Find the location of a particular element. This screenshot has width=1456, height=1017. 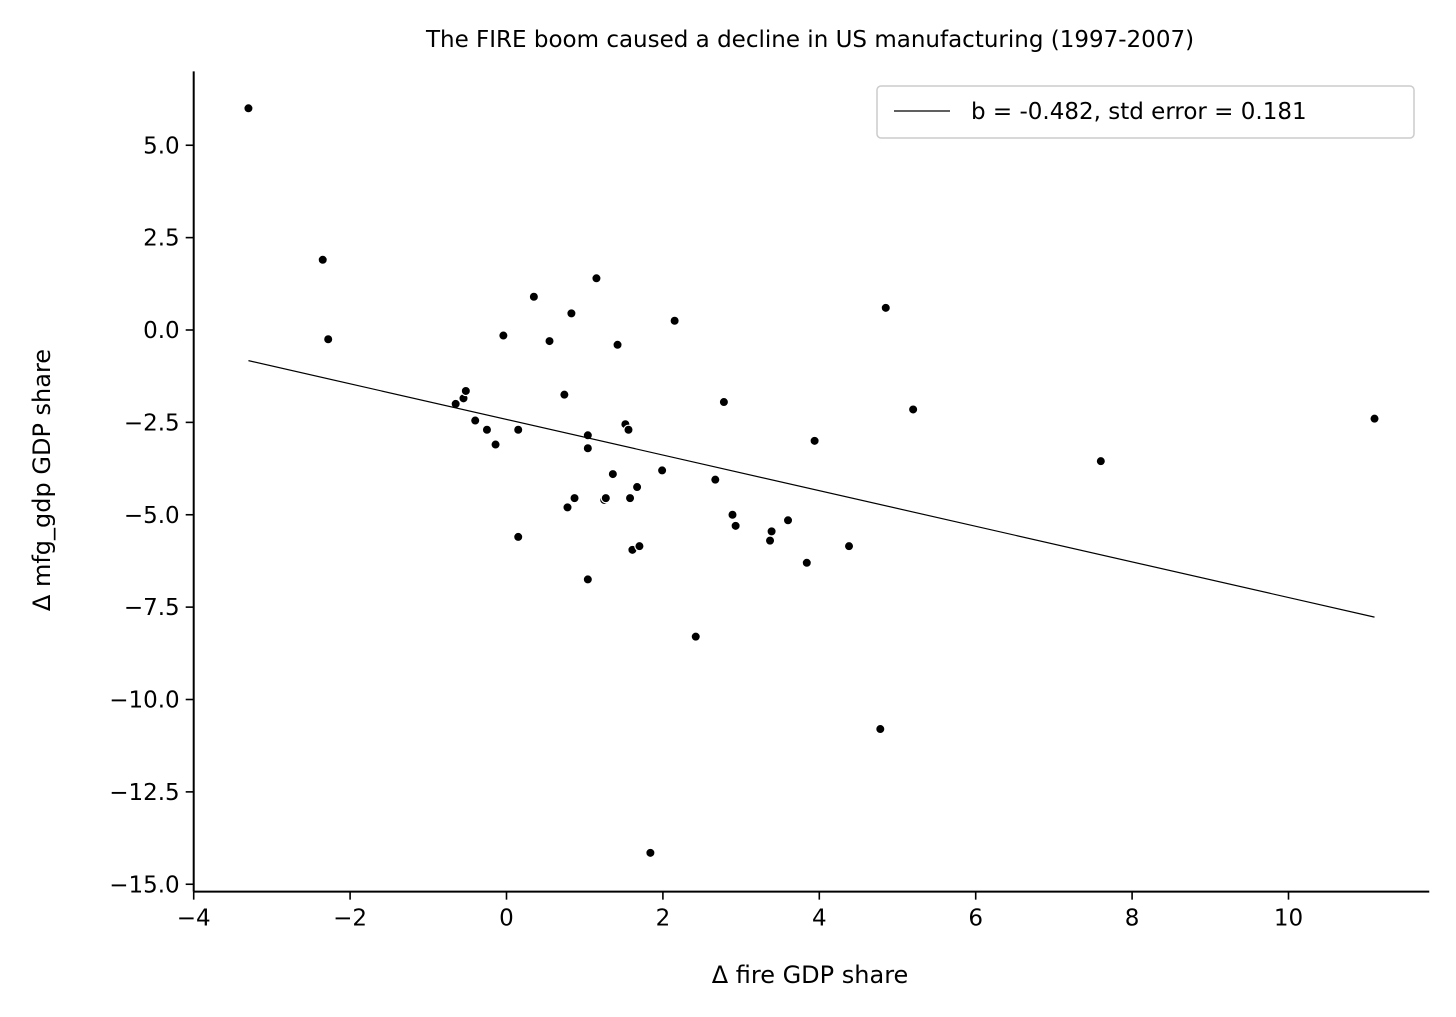

x-tick-label: 0 is located at coordinates (506, 919).